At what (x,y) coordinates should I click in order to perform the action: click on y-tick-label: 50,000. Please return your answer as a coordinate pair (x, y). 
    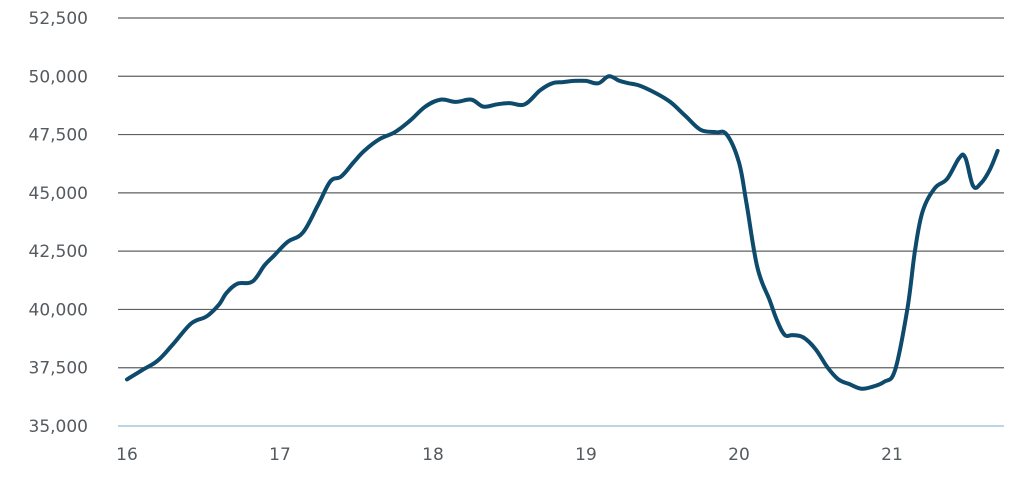
    Looking at the image, I should click on (58, 77).